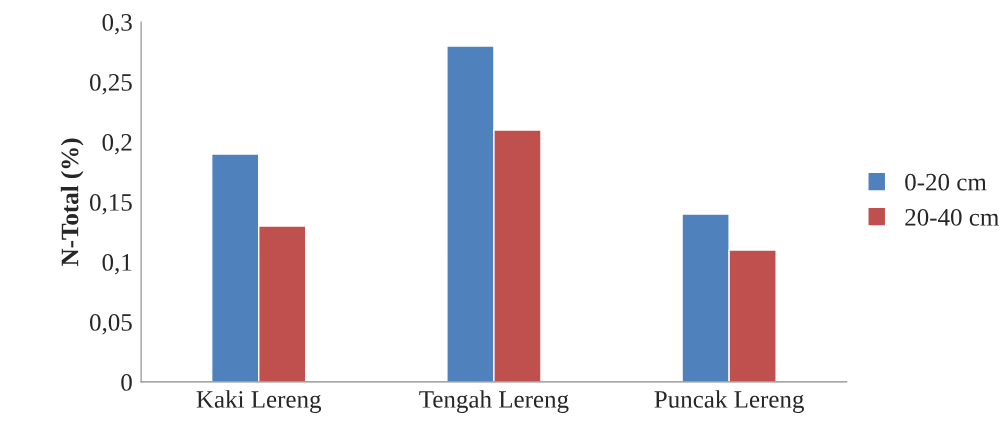 The width and height of the screenshot is (1008, 439). Describe the element at coordinates (117, 264) in the screenshot. I see `y-tick-label: 0,1` at that location.